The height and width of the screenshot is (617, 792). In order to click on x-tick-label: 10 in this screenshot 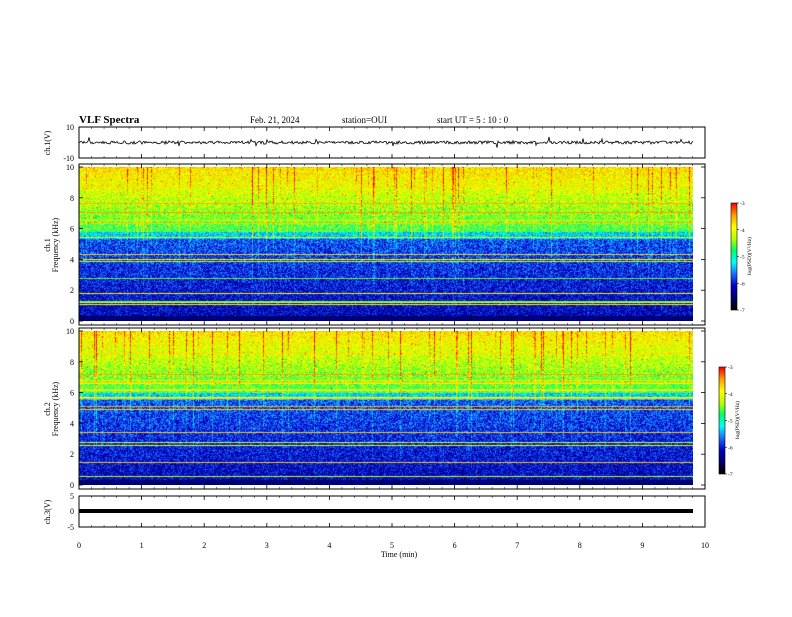, I will do `click(705, 545)`.